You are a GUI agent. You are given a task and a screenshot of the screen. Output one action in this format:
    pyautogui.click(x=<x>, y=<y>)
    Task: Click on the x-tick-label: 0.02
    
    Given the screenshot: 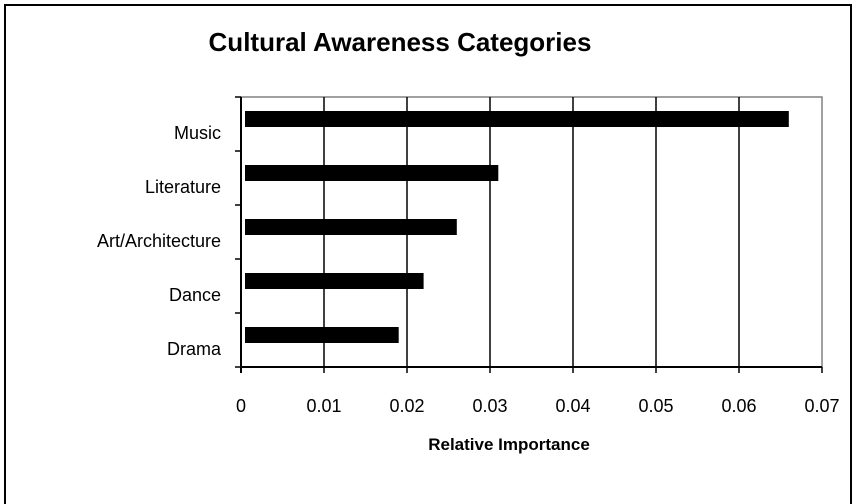 What is the action you would take?
    pyautogui.click(x=406, y=406)
    